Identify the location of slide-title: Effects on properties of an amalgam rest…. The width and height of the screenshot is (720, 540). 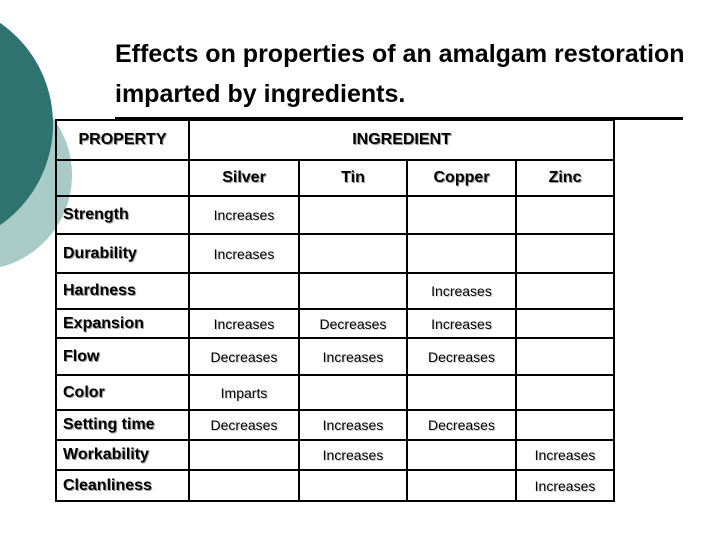
(400, 74).